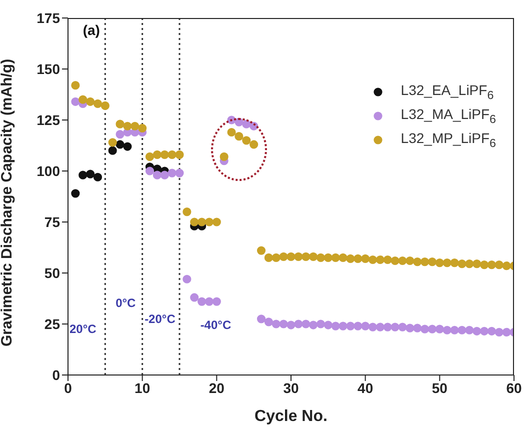  I want to click on y-tick-label: 50, so click(52, 272).